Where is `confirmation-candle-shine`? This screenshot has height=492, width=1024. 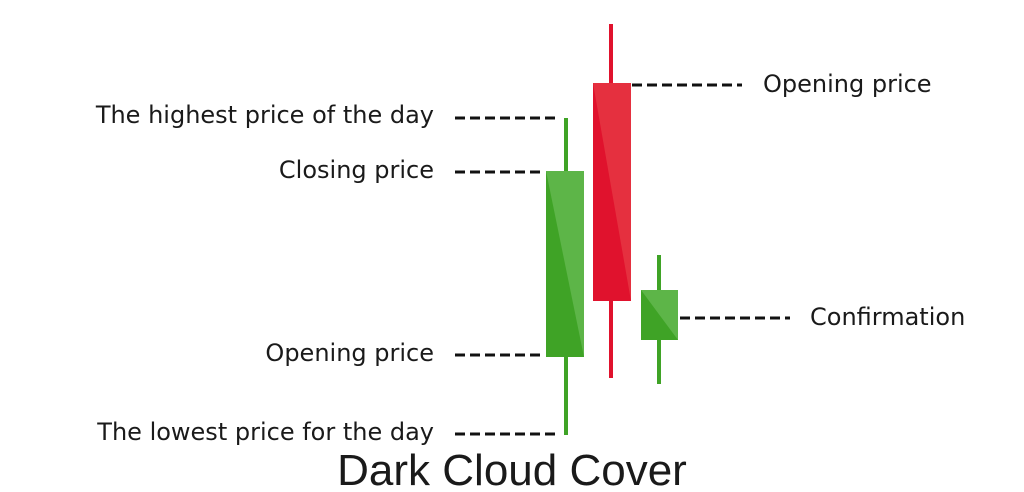
confirmation-candle-shine is located at coordinates (659, 315).